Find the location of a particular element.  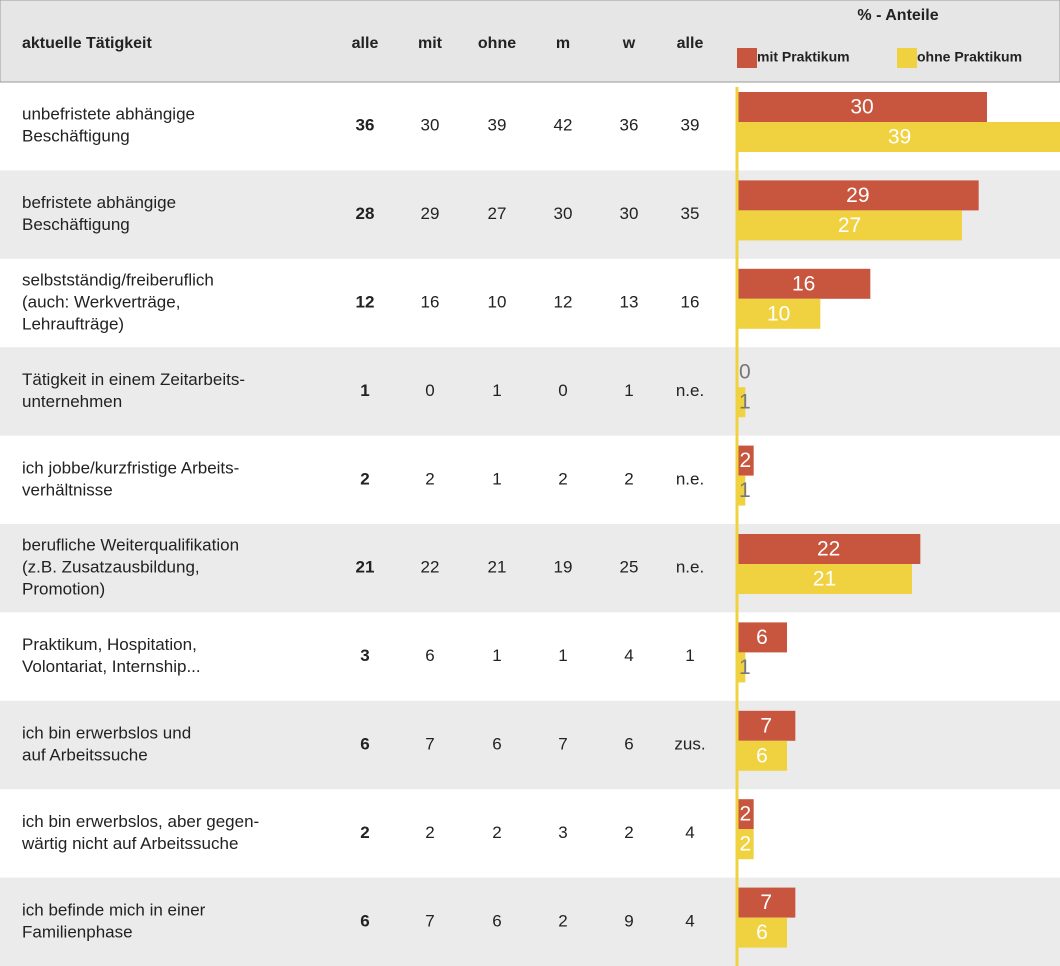

bar-label: 27 is located at coordinates (849, 225).